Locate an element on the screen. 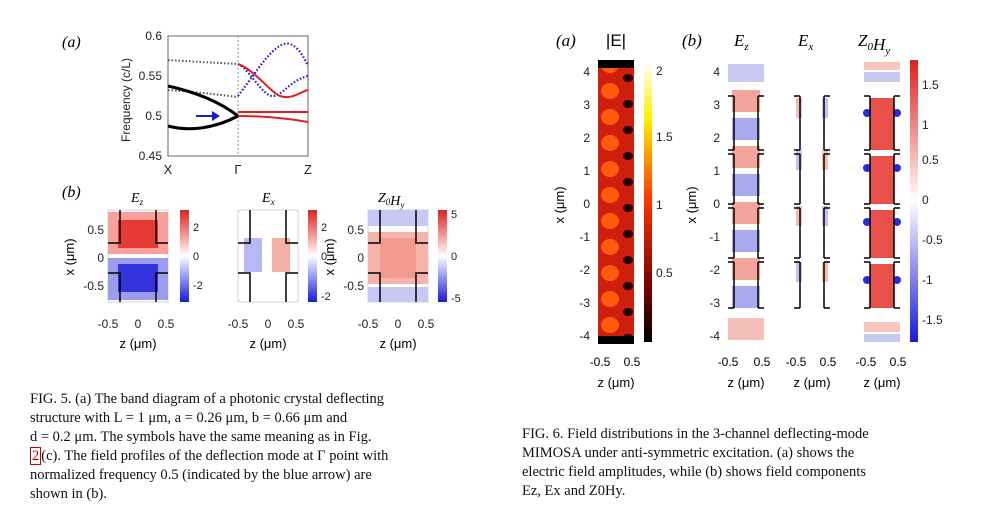  figure-reference-link: 2 is located at coordinates (36, 456).